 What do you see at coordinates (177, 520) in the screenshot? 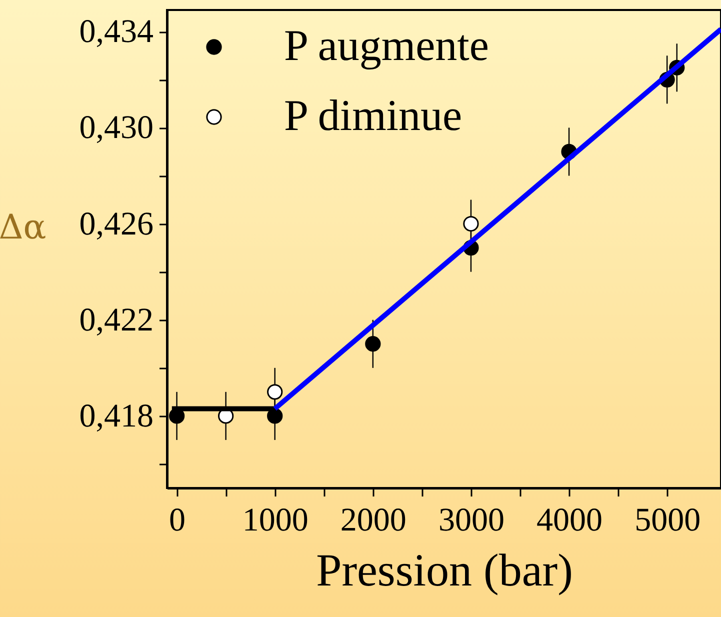
I see `x-tick-label: 0` at bounding box center [177, 520].